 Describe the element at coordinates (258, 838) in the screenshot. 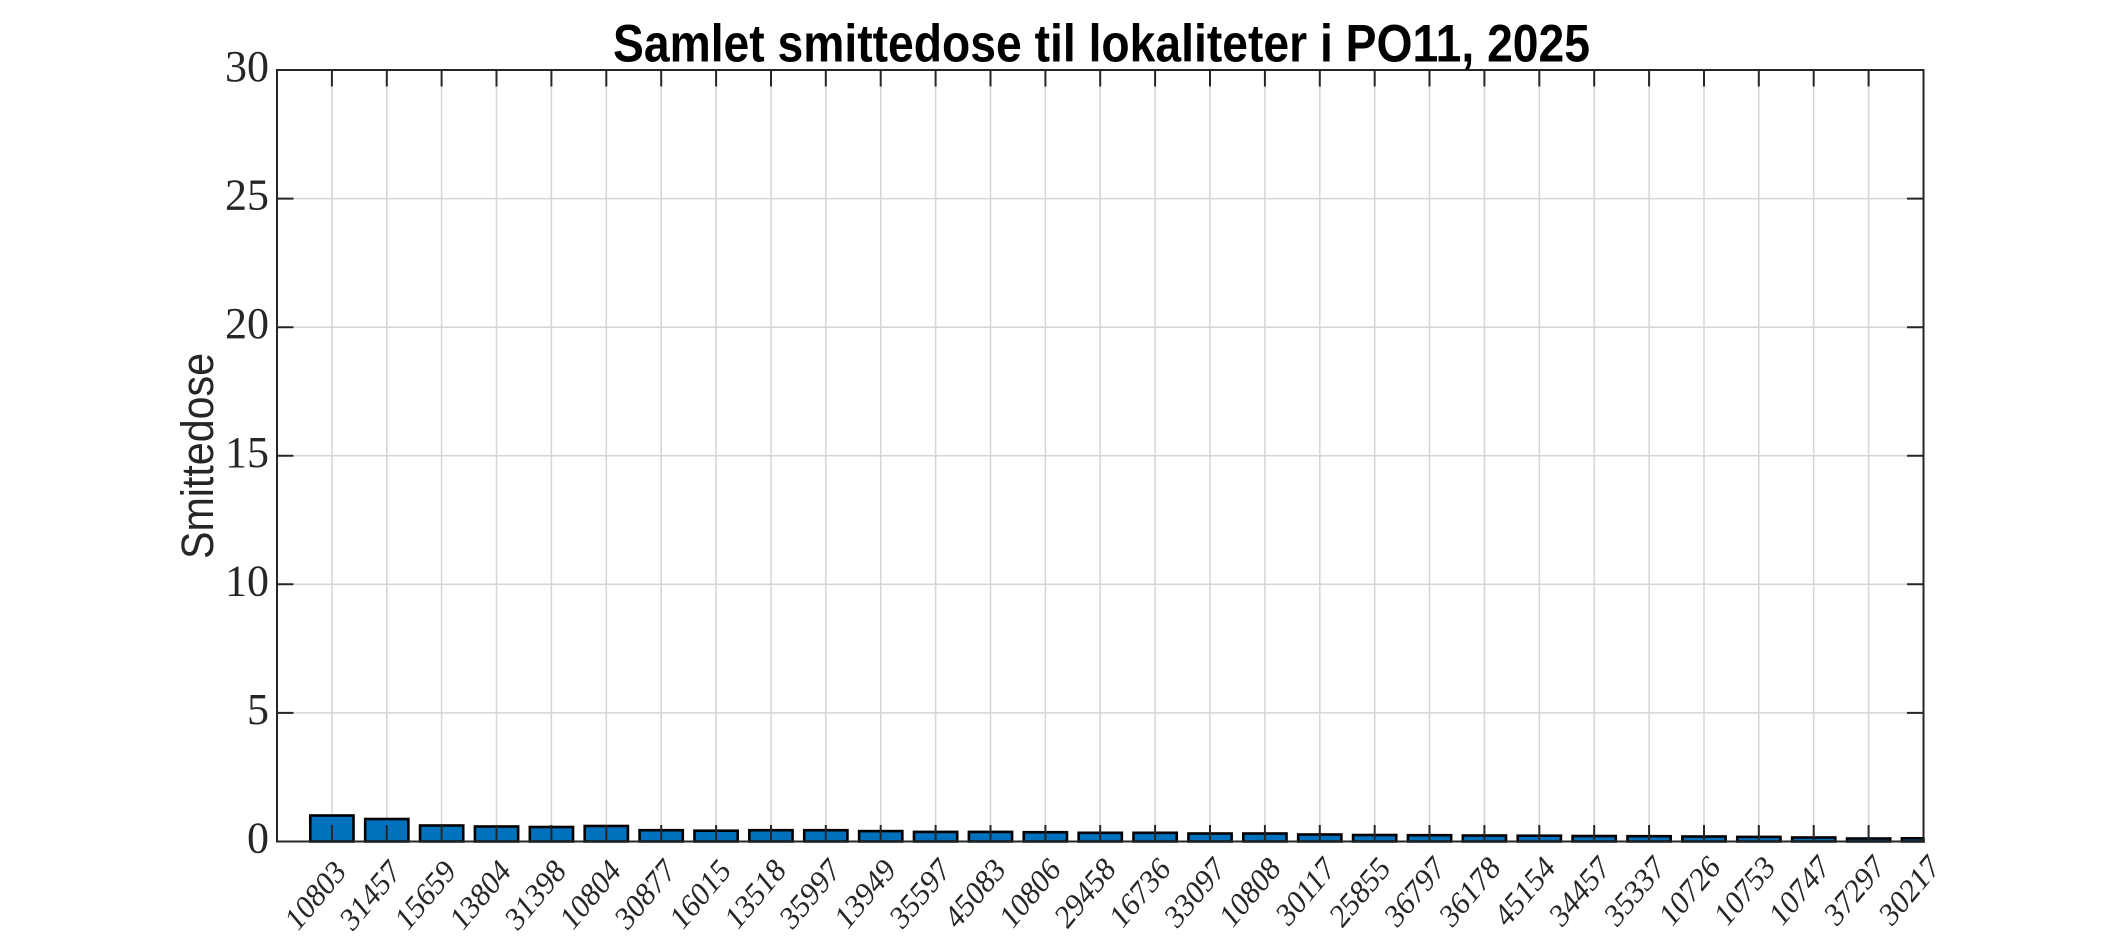

I see `svg-text: 0` at that location.